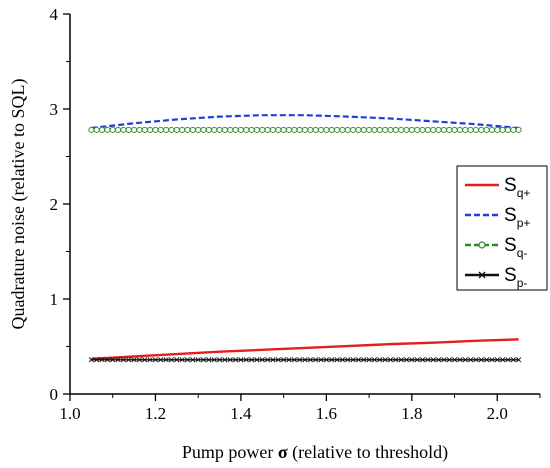 This screenshot has height=468, width=550. I want to click on x-axis-label: Pump power σ (relative to threshold), so click(315, 452).